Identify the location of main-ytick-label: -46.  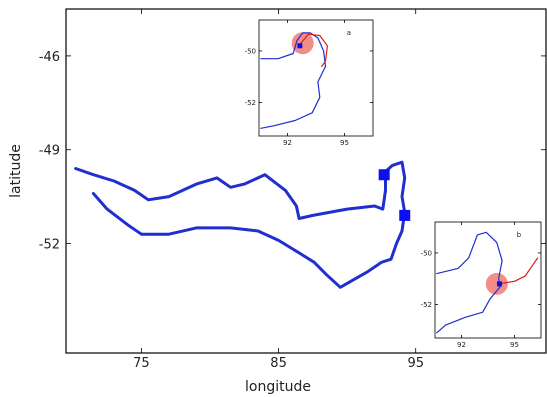
(49, 57).